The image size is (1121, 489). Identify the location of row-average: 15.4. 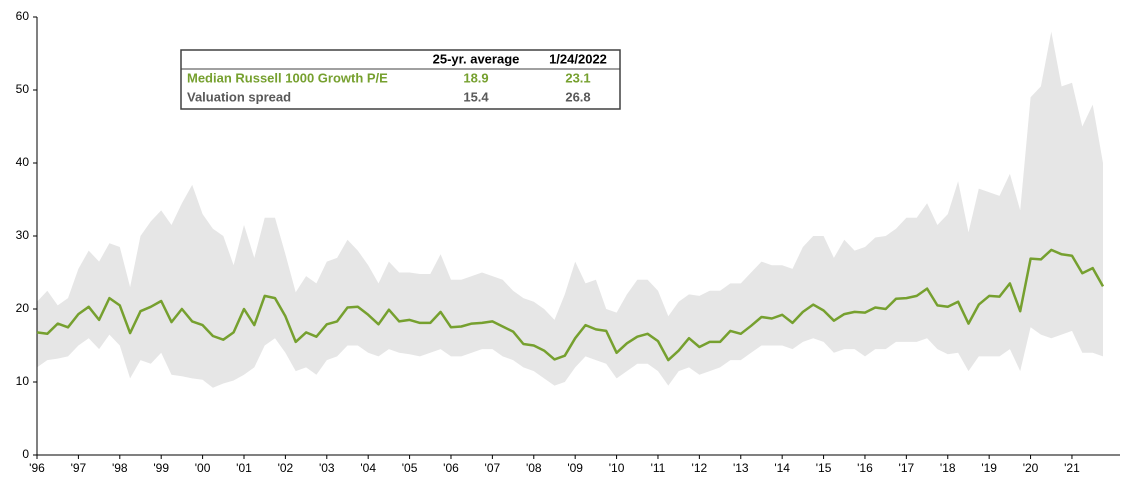
(476, 96).